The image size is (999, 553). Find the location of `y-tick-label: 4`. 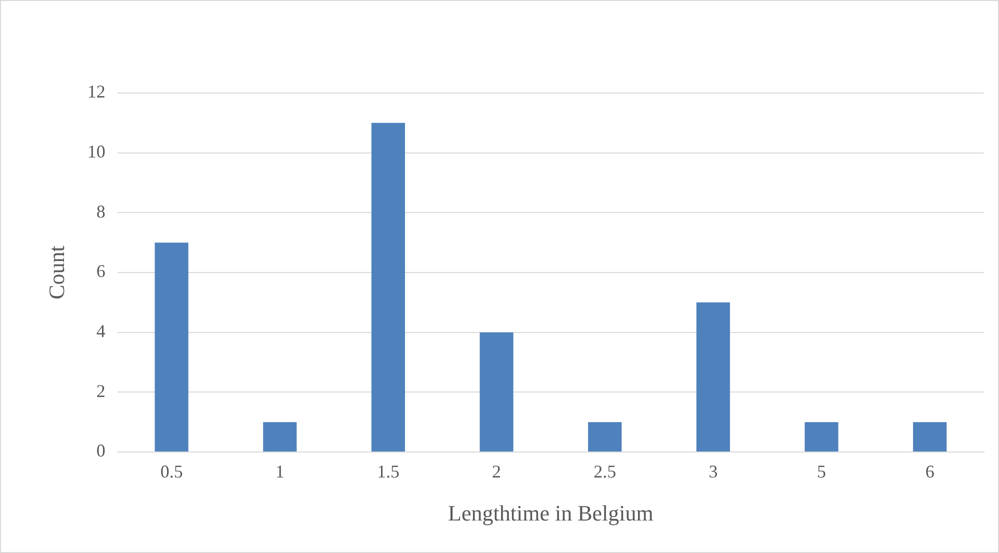

y-tick-label: 4 is located at coordinates (101, 331).